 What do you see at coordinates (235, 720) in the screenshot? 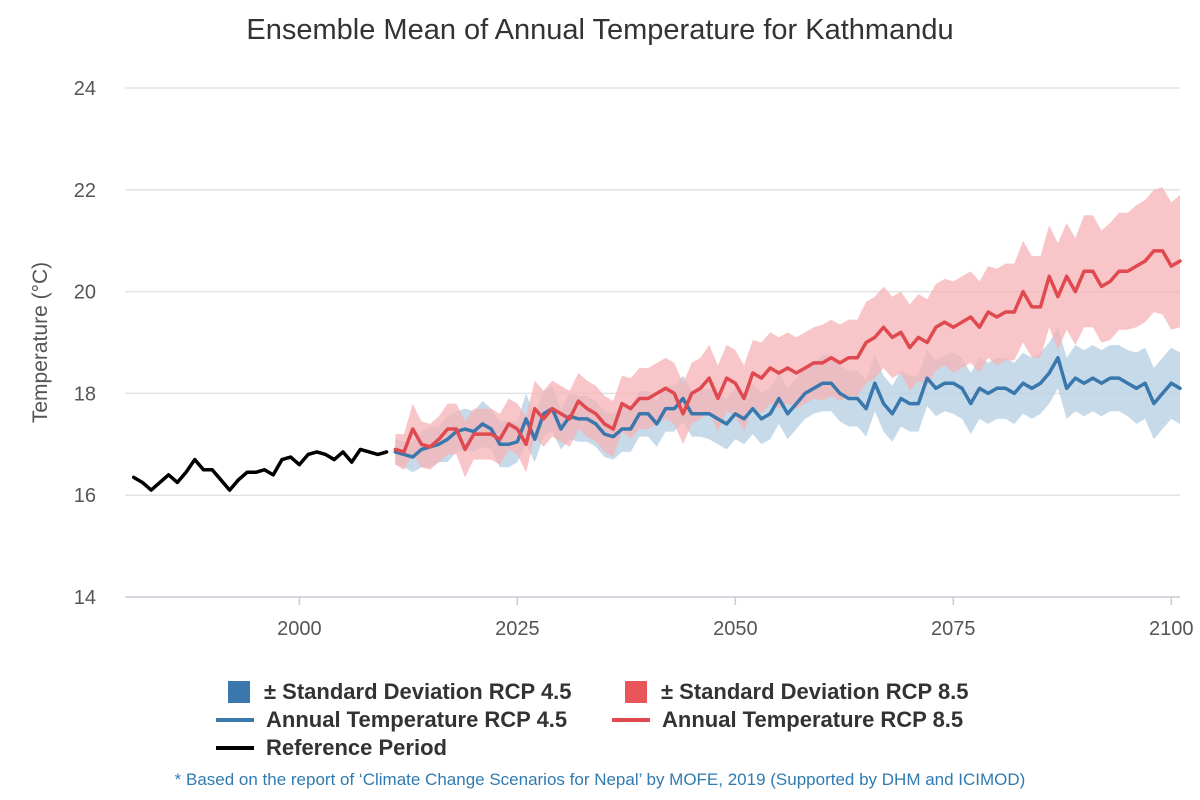
I see `legend-swatch-line-rcp45` at bounding box center [235, 720].